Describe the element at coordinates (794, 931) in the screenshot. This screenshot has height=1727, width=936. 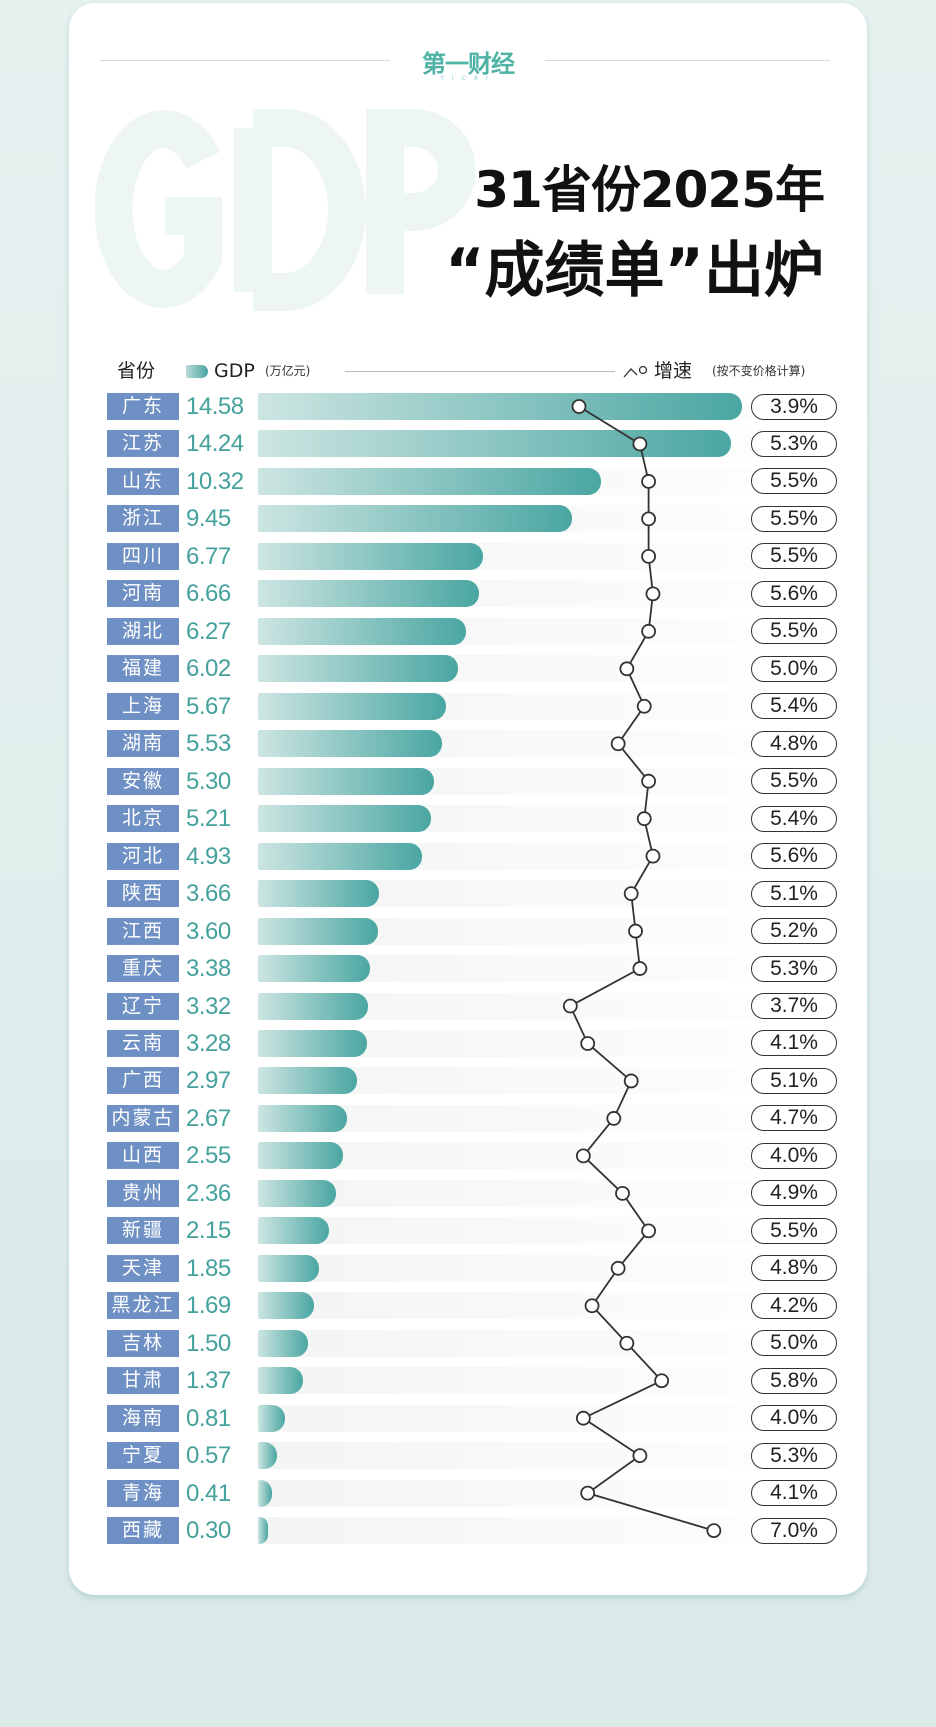
I see `growth-value-label: 5.2%` at that location.